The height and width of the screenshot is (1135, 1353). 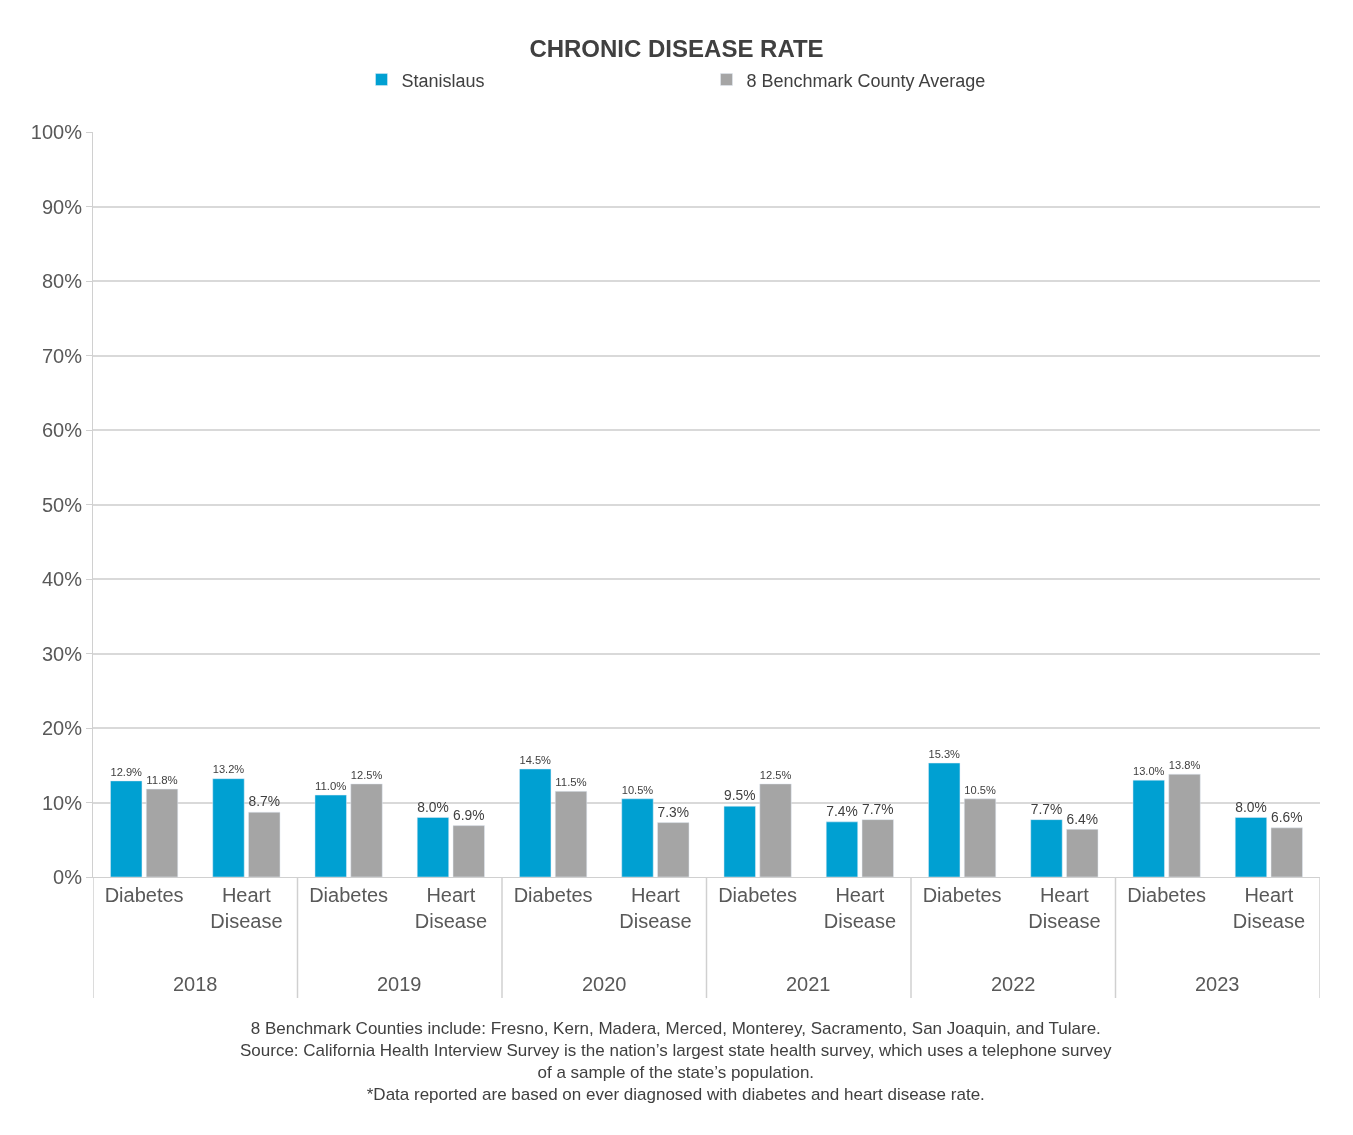 What do you see at coordinates (675, 1095) in the screenshot?
I see `text: *Data reported are based on ever diagnosed with diabetes and heart disease rate.` at bounding box center [675, 1095].